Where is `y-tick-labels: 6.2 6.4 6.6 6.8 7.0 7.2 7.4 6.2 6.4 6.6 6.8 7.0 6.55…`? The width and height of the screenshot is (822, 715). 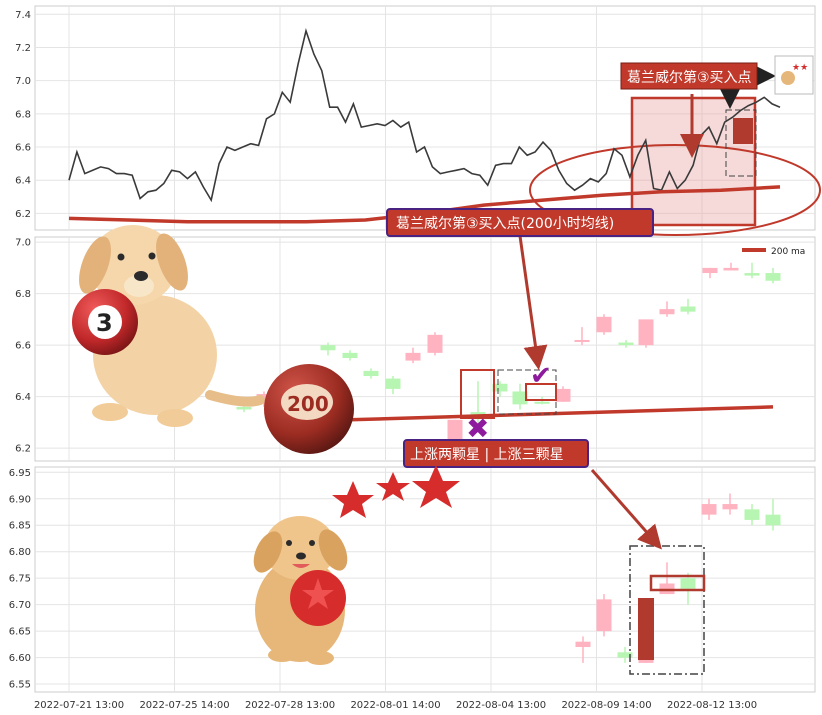 y-tick-labels: 6.2 6.4 6.6 6.8 7.0 7.2 7.4 6.2 6.4 6.6 6.8 7.0 6.55… is located at coordinates (20, 350).